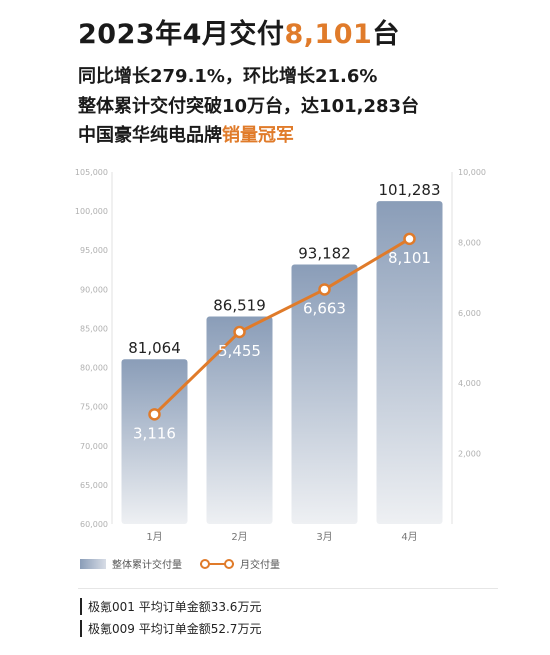 The width and height of the screenshot is (550, 655). Describe the element at coordinates (170, 628) in the screenshot. I see `footer-item-009: 极氪009 平均订单金额52.7万元` at that location.